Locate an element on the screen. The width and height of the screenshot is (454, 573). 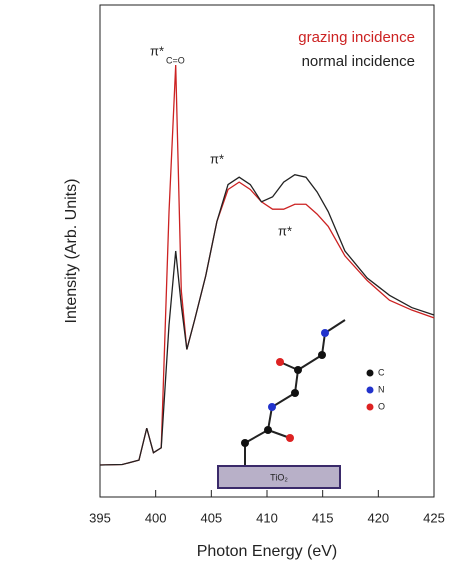
substrate is located at coordinates (279, 477).